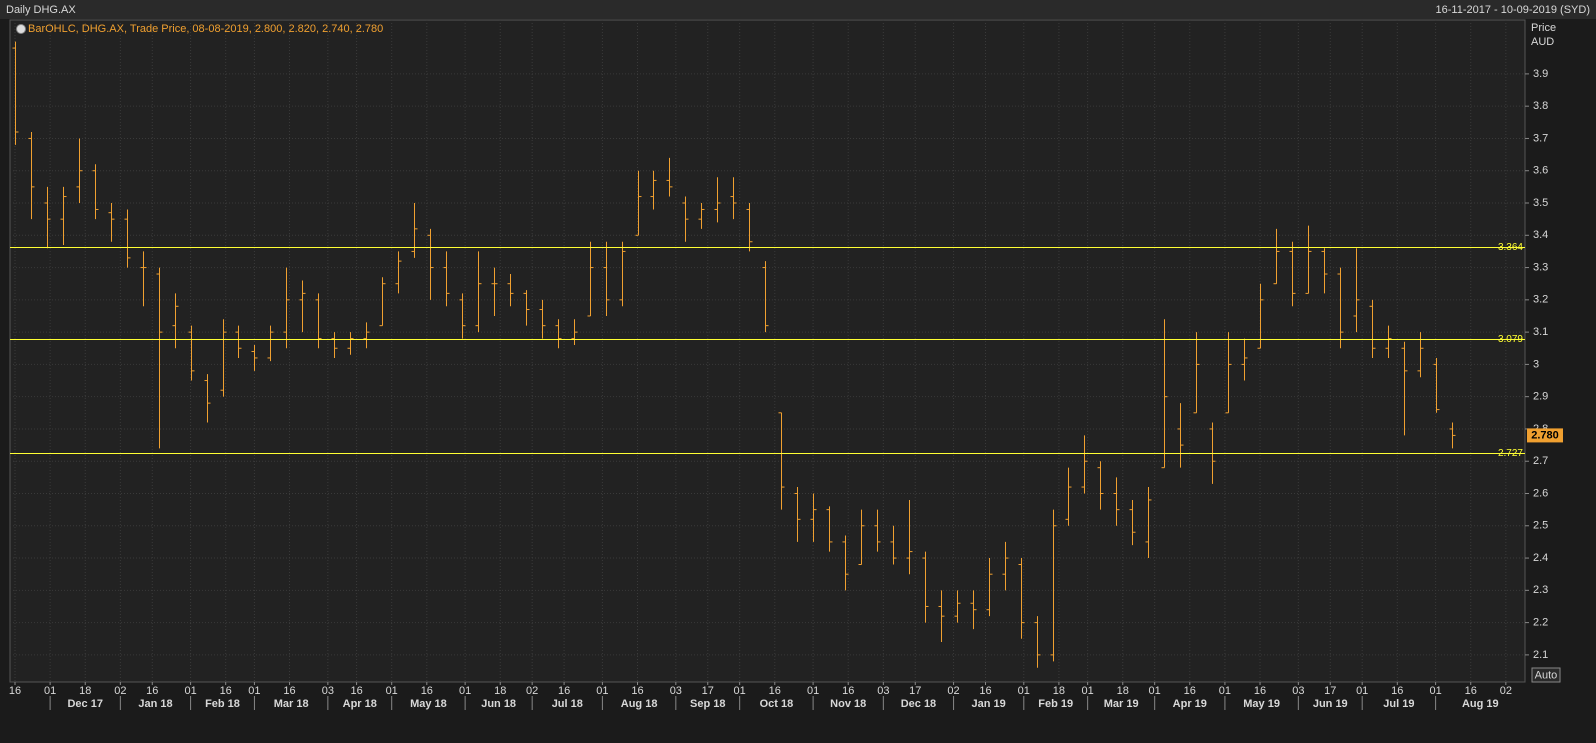 This screenshot has height=743, width=1596. I want to click on y-tick-label: 3.3, so click(1540, 267).